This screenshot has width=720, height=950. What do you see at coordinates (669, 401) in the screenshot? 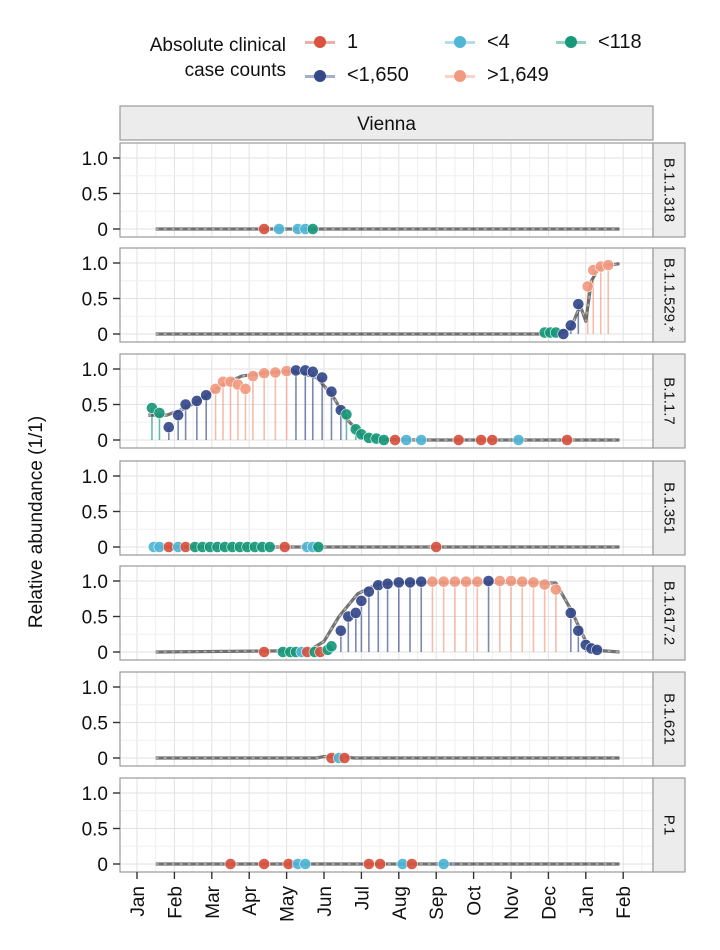
I see `panel-strip-label: B.1.1.7` at bounding box center [669, 401].